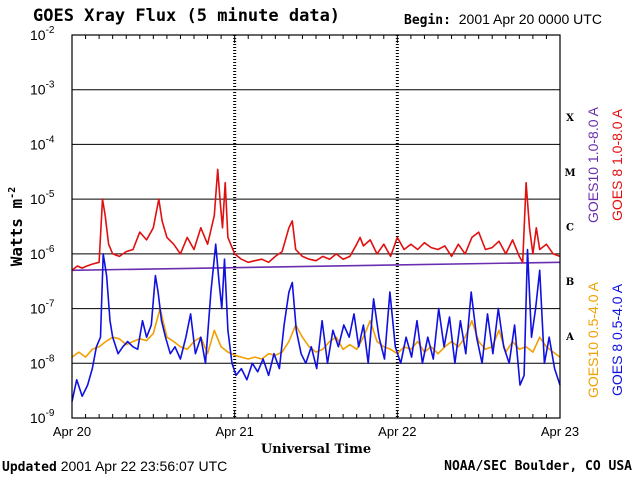 The height and width of the screenshot is (480, 640). What do you see at coordinates (427, 20) in the screenshot?
I see `begin-label: Begin:` at bounding box center [427, 20].